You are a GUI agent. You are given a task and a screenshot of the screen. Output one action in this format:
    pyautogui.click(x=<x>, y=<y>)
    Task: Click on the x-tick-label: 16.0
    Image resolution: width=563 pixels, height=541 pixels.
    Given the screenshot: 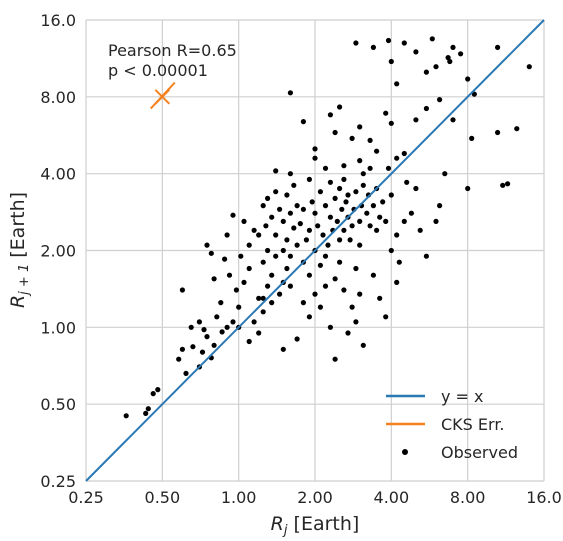 What is the action you would take?
    pyautogui.click(x=544, y=497)
    